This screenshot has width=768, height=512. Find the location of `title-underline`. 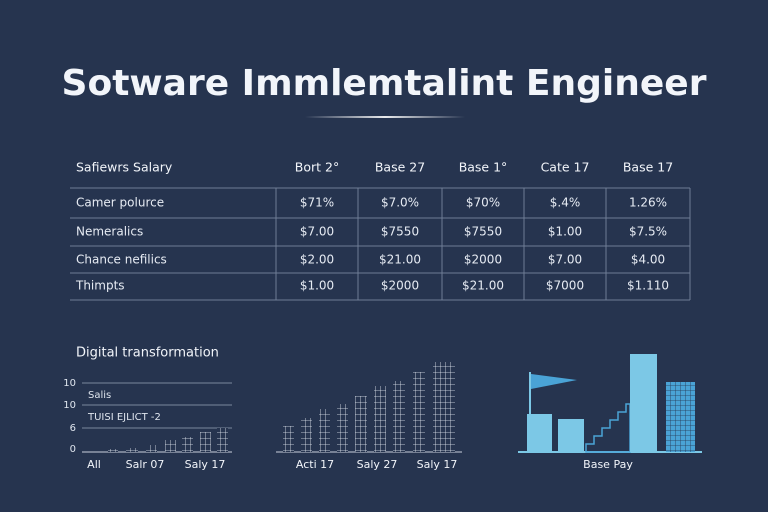

title-underline is located at coordinates (385, 117).